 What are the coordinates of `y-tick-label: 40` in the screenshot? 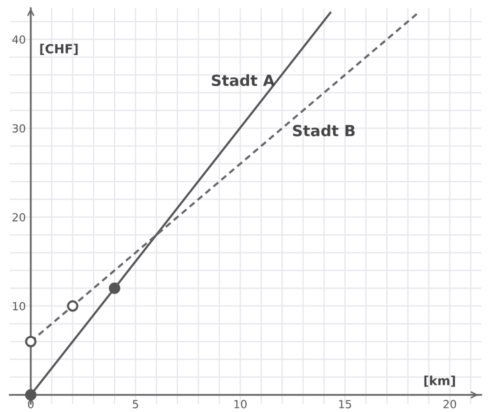 It's located at (19, 39).